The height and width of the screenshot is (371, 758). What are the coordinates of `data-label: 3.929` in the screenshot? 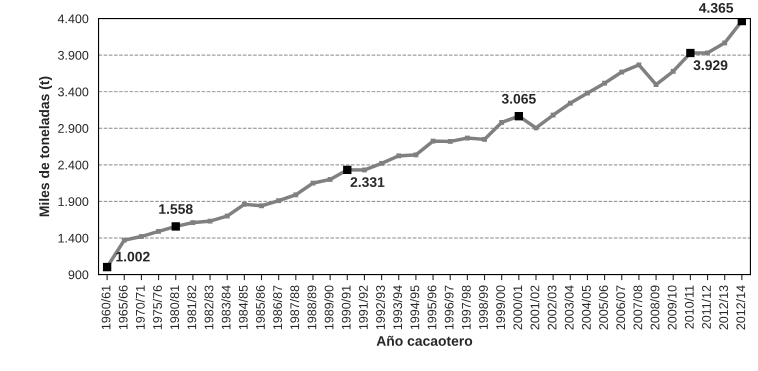 It's located at (710, 65).